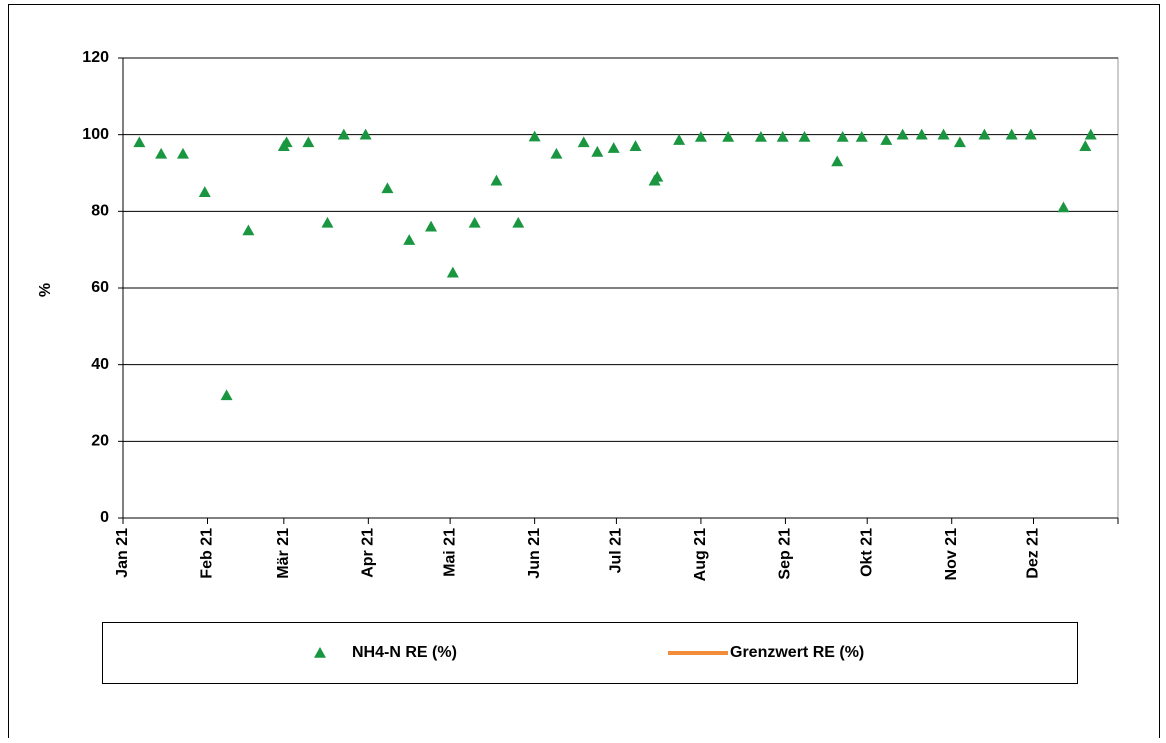 This screenshot has height=743, width=1166. Describe the element at coordinates (449, 552) in the screenshot. I see `x-tick-label: Mai 21` at that location.